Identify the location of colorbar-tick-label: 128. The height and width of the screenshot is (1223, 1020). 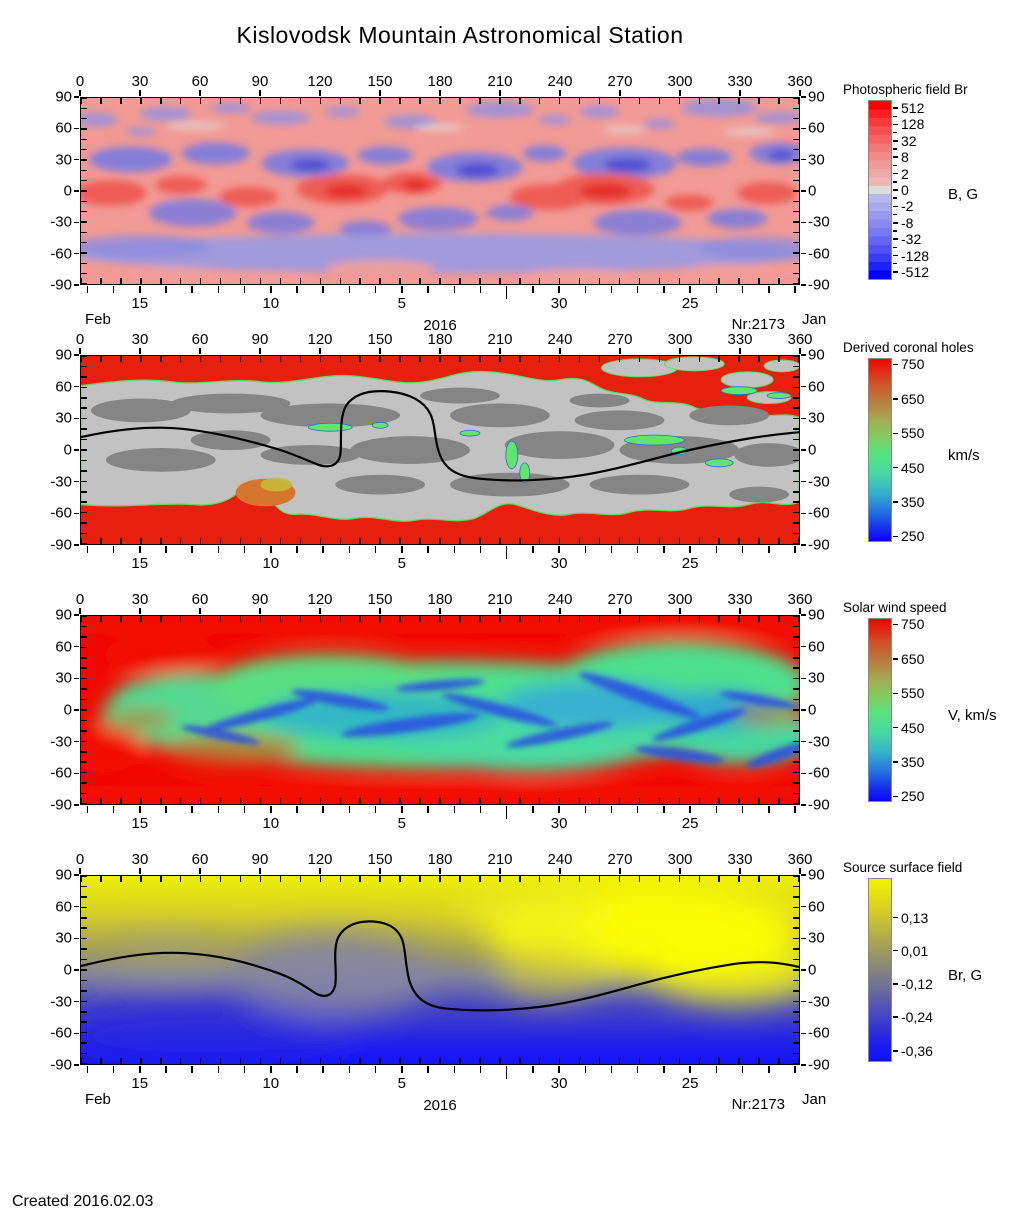
(913, 124).